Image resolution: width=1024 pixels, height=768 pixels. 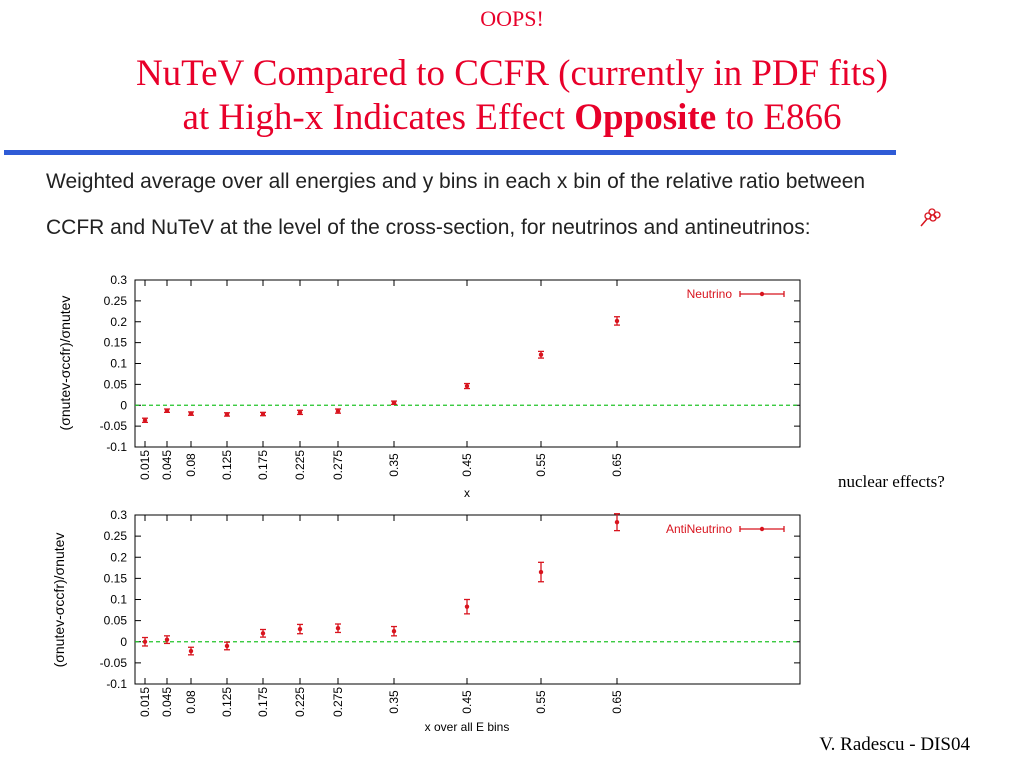 I want to click on nuclear-effects-note: nuclear effects?, so click(x=891, y=481).